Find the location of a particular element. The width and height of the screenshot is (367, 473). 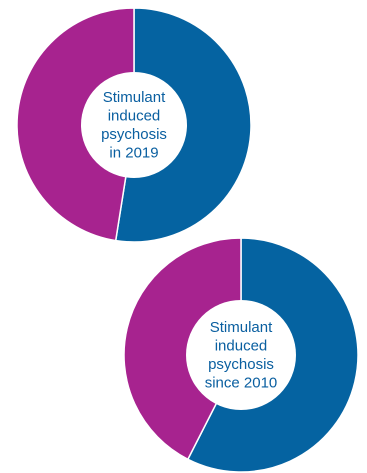

donut-1-center-label-line: Stimulant is located at coordinates (134, 97).